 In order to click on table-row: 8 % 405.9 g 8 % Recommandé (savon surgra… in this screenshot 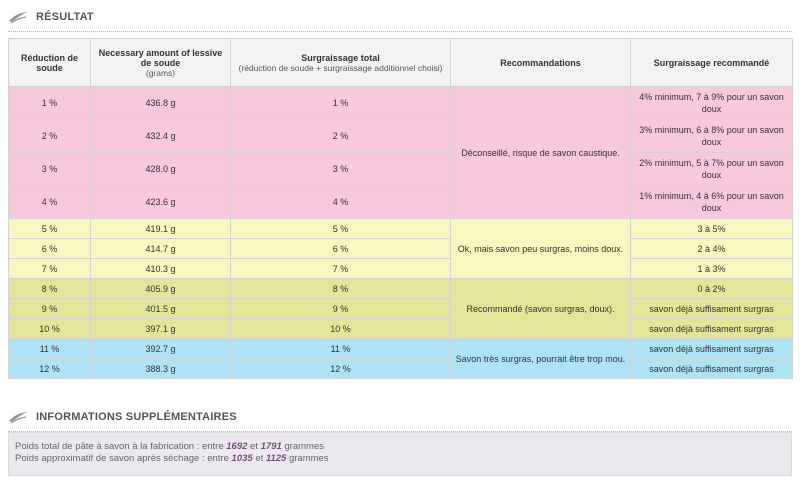, I will do `click(400, 308)`.